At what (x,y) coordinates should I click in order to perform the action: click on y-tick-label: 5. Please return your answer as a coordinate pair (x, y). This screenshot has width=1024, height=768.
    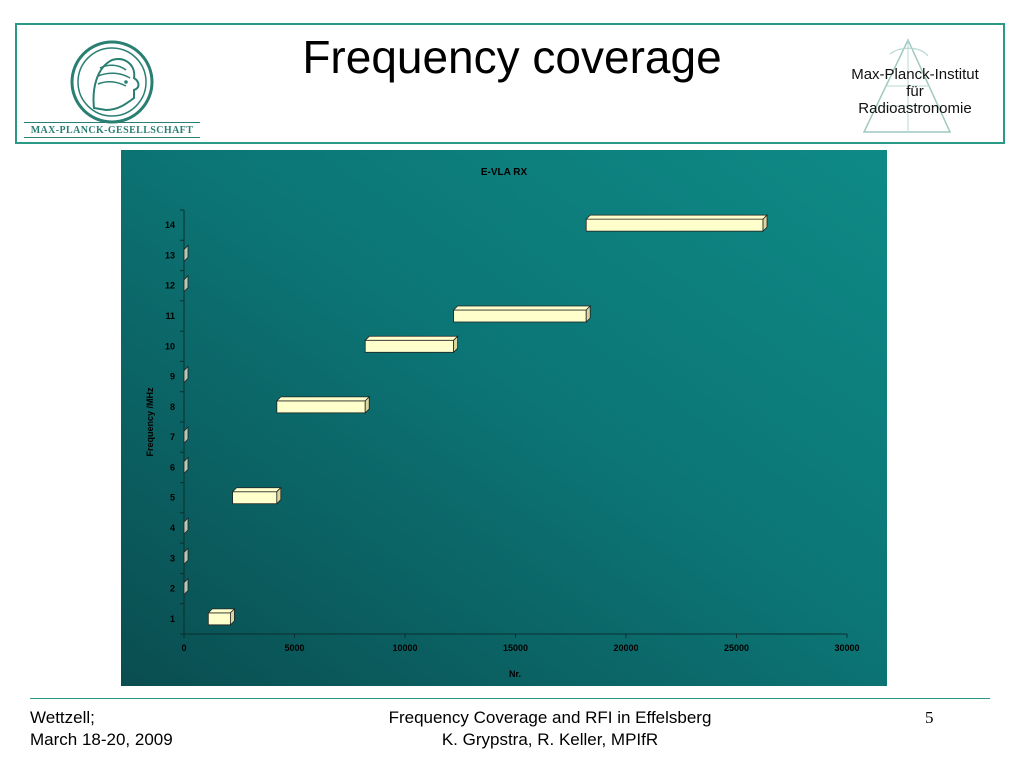
    Looking at the image, I should click on (172, 498).